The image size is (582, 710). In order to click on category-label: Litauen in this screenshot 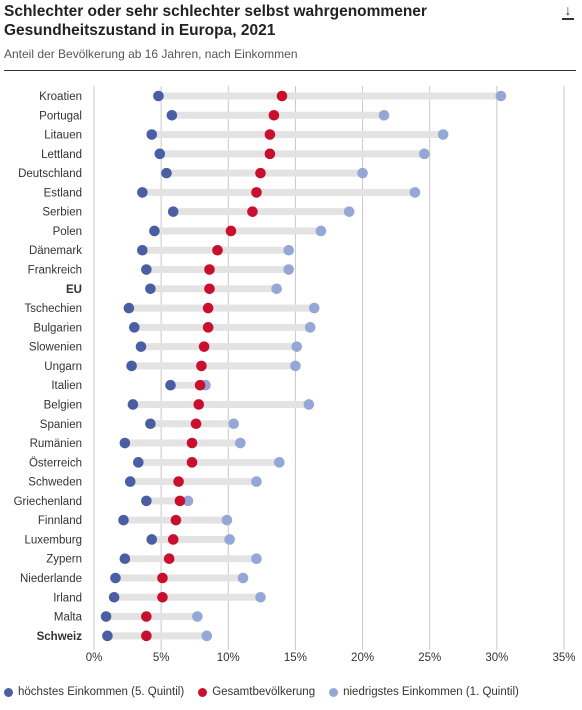, I will do `click(63, 136)`.